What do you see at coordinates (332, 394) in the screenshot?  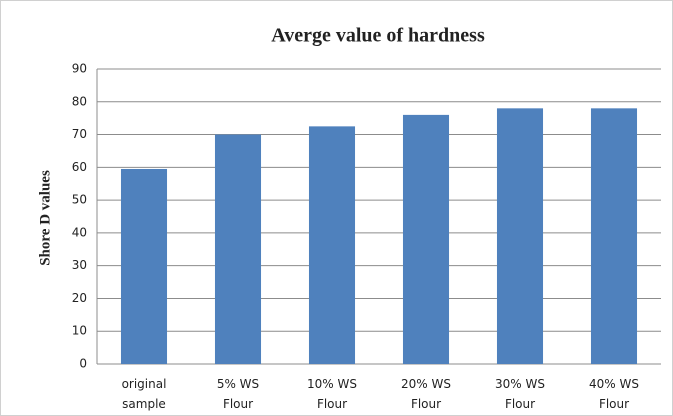 I see `x-tick-label: 10% WS Flour` at bounding box center [332, 394].